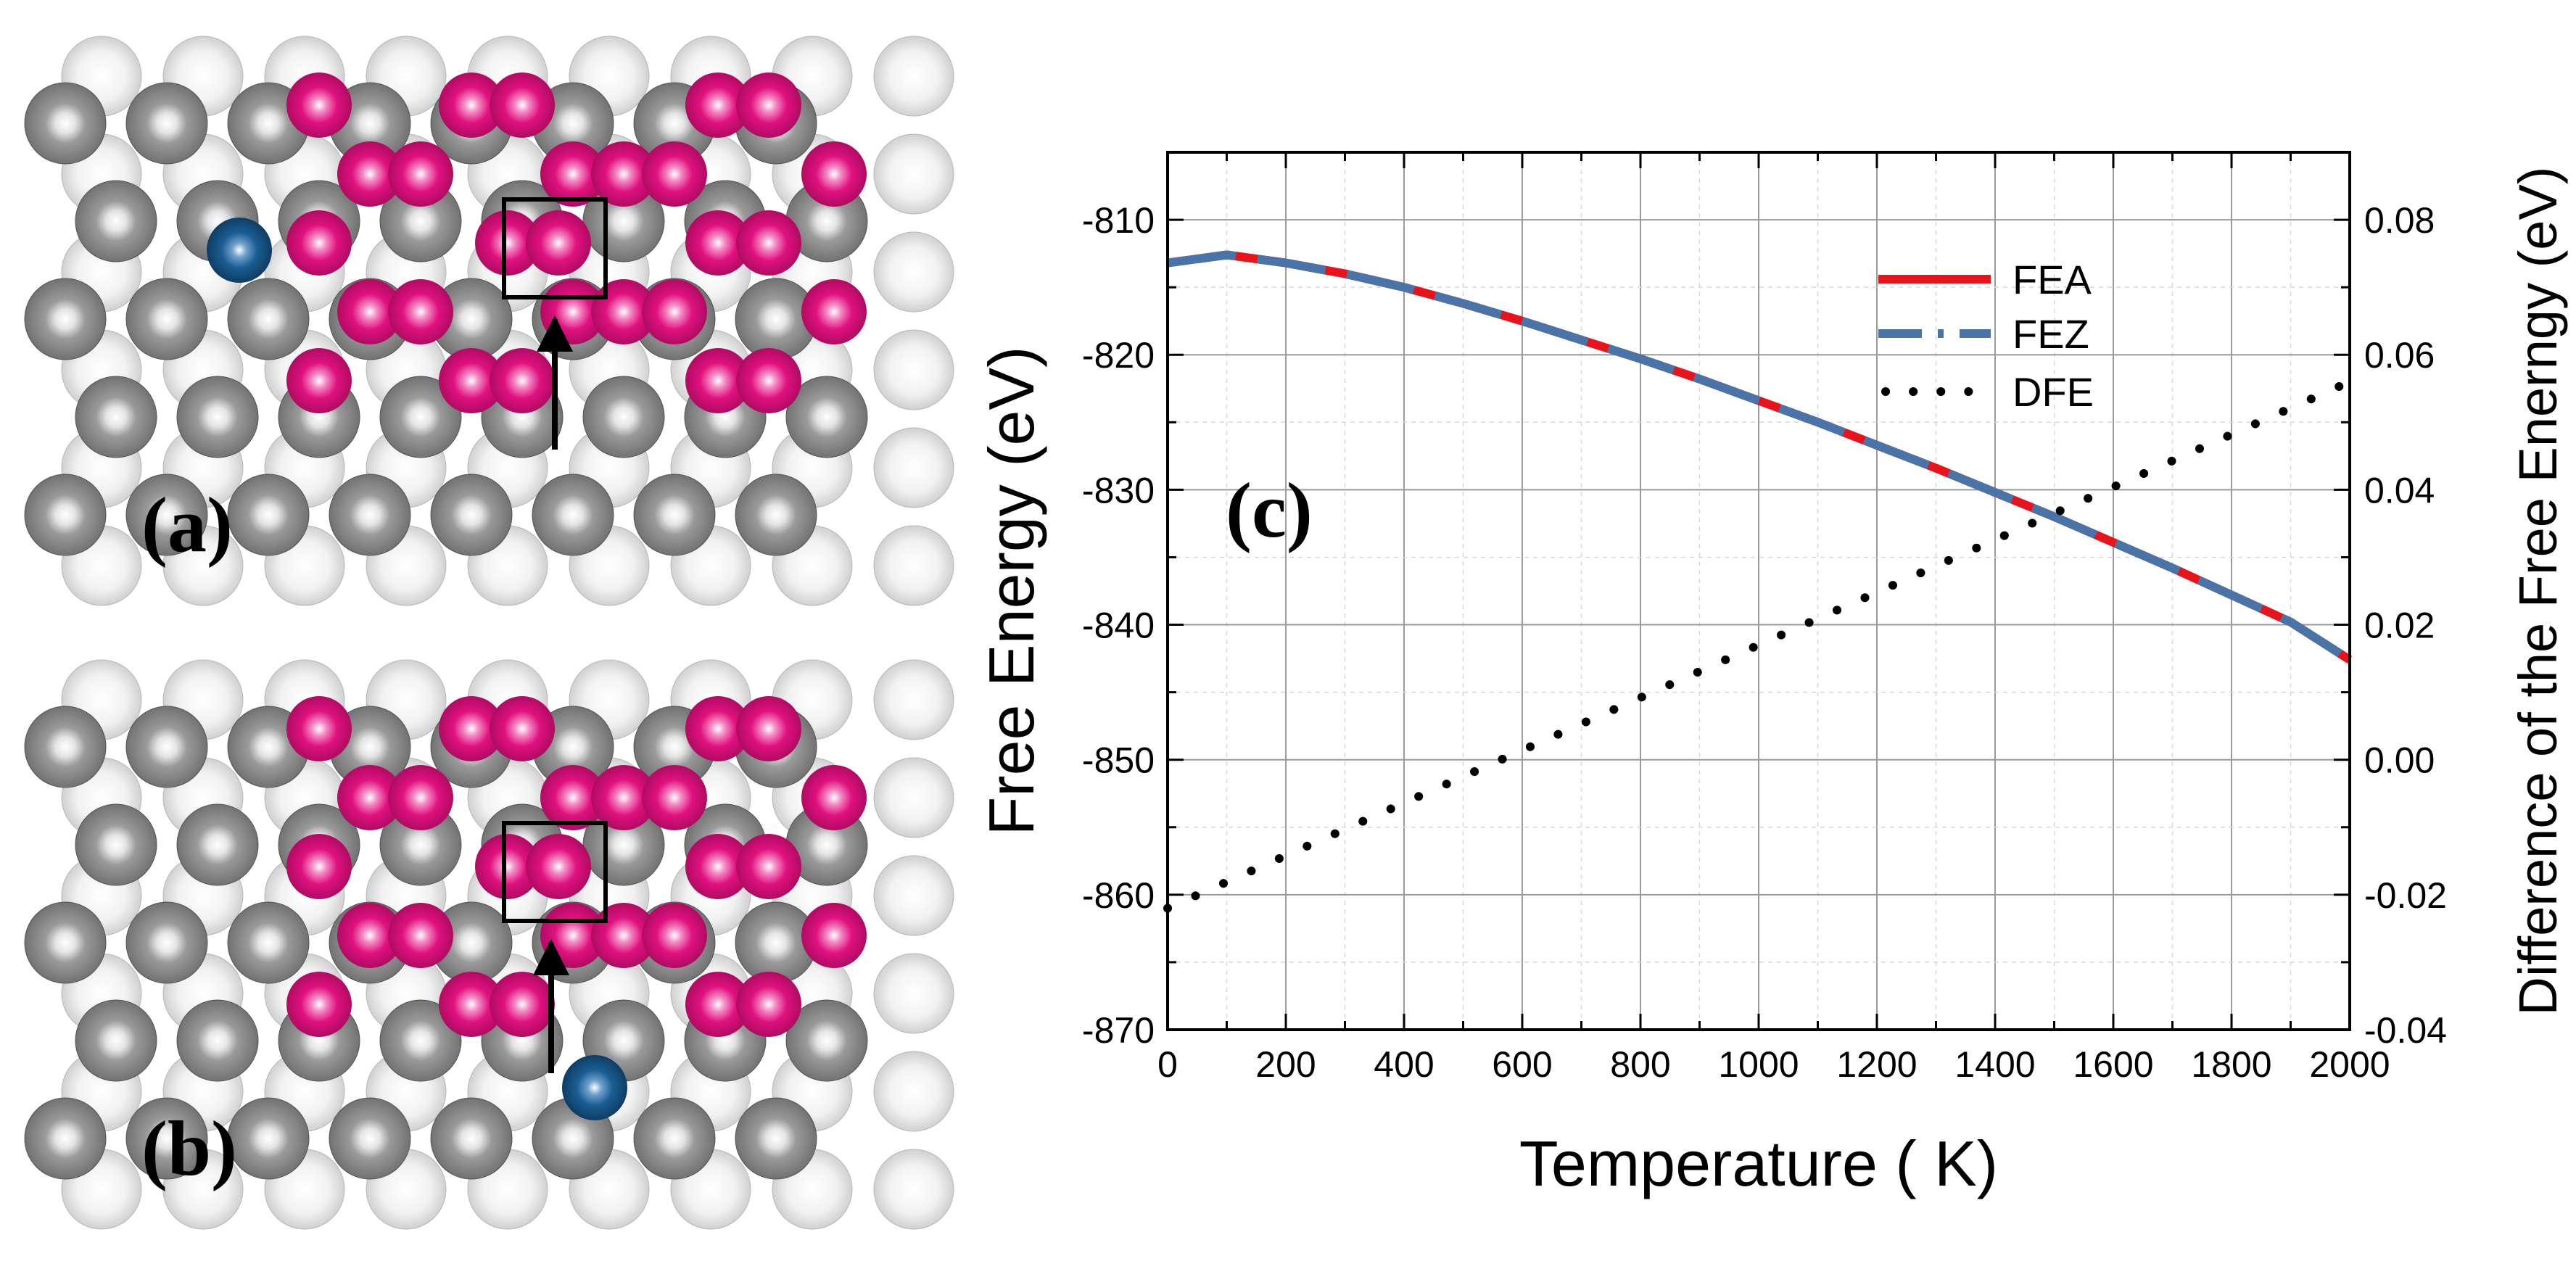 Image resolution: width=2576 pixels, height=1269 pixels. What do you see at coordinates (2113, 1064) in the screenshot?
I see `x-tick-label: 1600` at bounding box center [2113, 1064].